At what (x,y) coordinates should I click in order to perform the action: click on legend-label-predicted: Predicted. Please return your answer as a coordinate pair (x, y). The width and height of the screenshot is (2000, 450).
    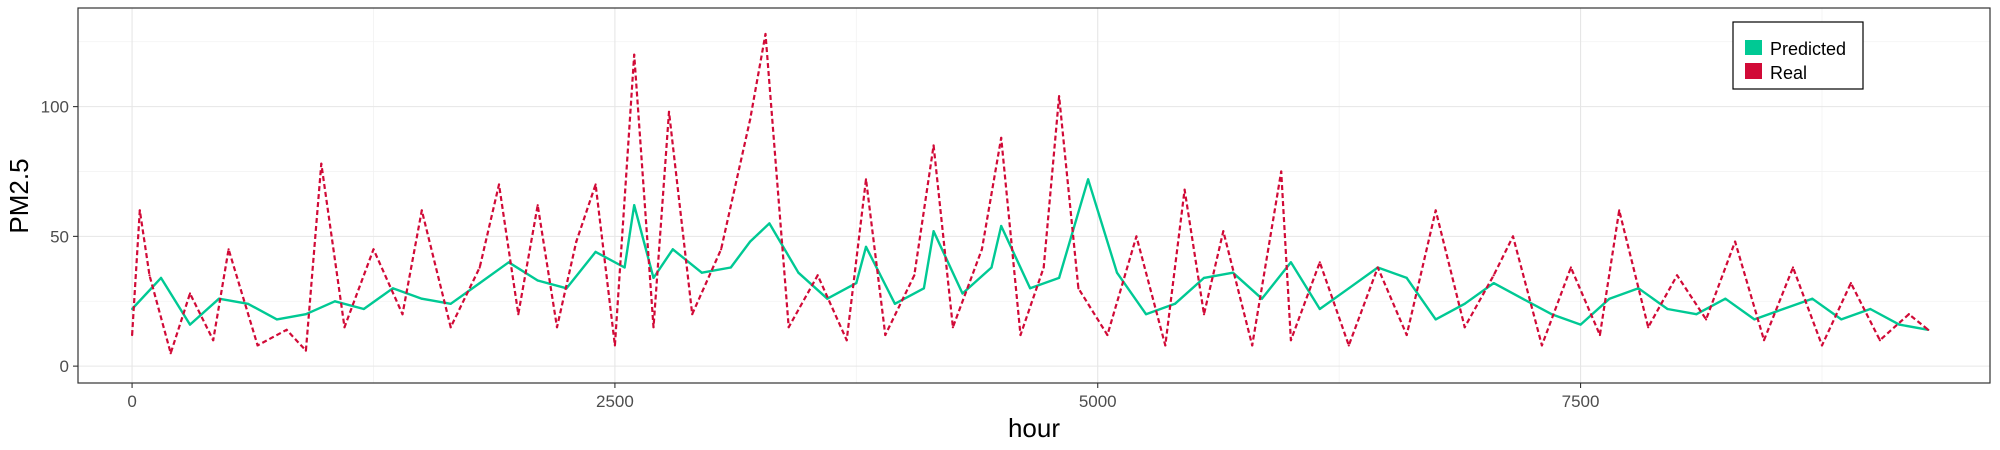
    Looking at the image, I should click on (1808, 49).